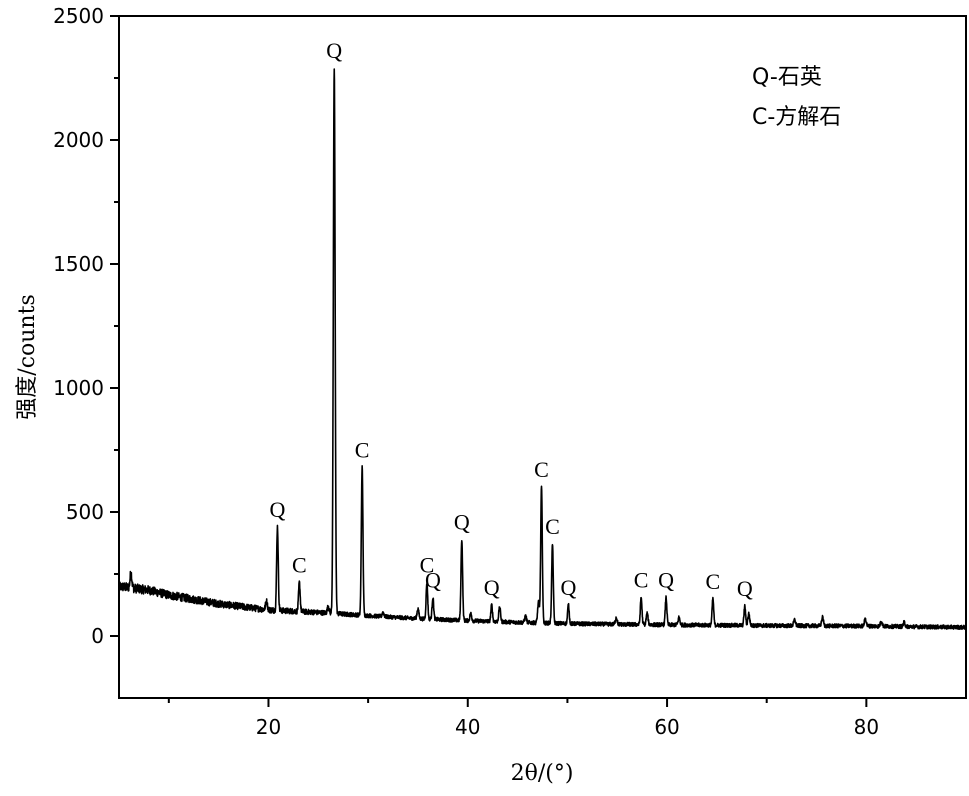 The width and height of the screenshot is (969, 796). What do you see at coordinates (787, 77) in the screenshot?
I see `legend-entry-quartz: Q-石英` at bounding box center [787, 77].